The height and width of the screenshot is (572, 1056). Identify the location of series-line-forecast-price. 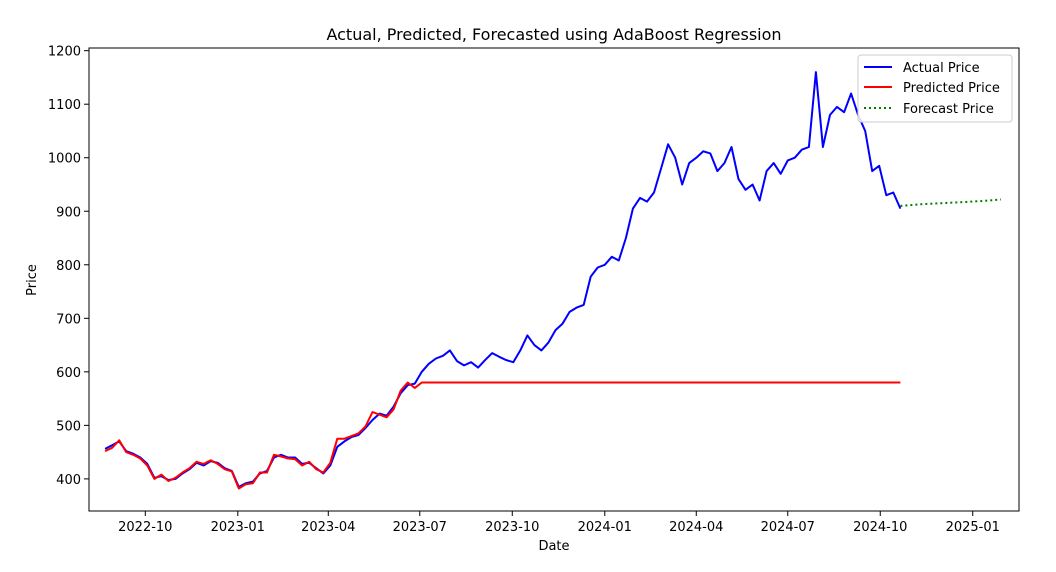
(950, 202).